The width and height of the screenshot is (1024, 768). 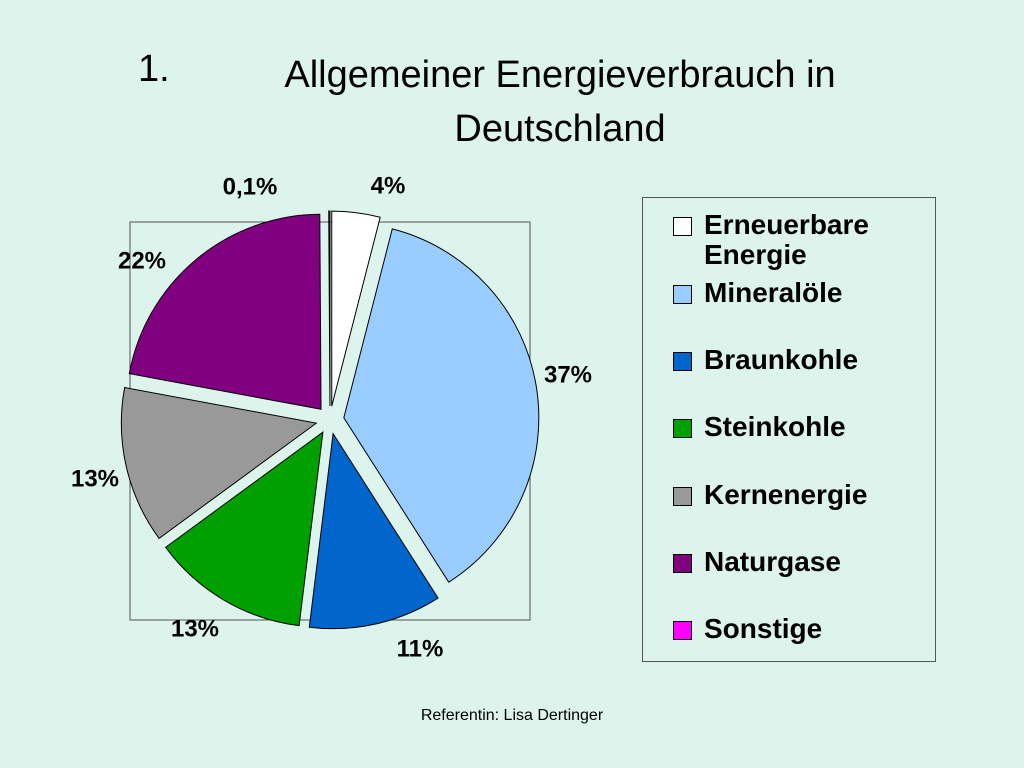 I want to click on legend-item: Naturgase, so click(x=798, y=562).